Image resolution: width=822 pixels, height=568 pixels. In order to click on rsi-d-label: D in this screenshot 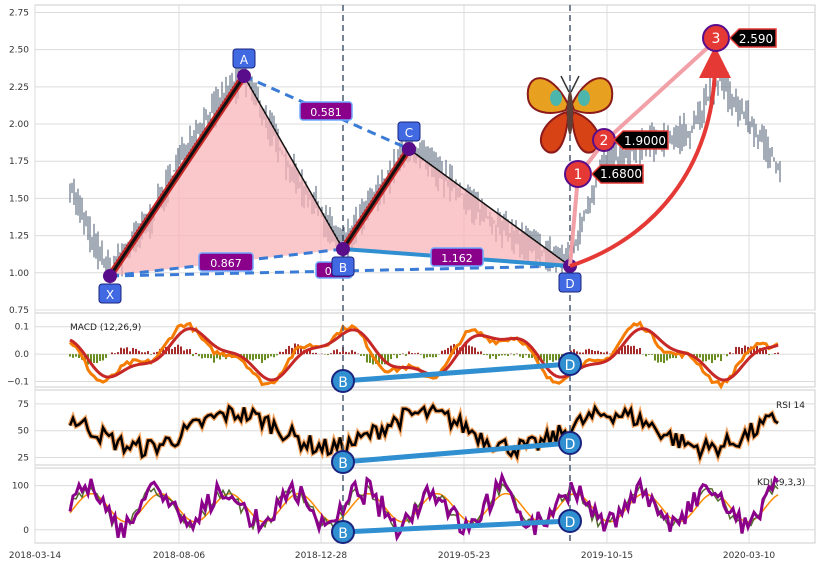, I will do `click(570, 445)`.